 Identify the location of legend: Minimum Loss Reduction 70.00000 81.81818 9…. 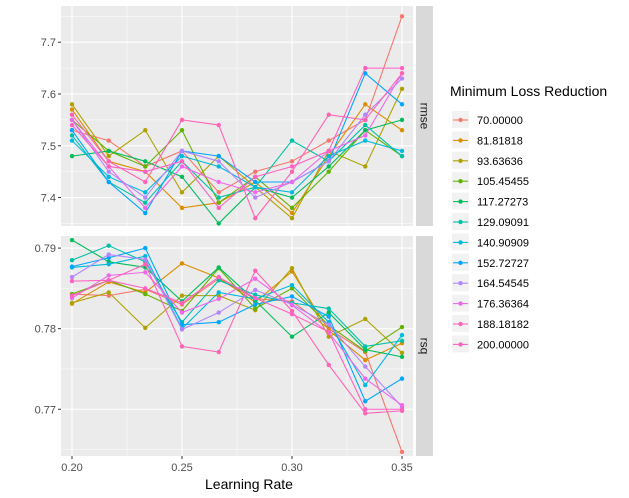
(528, 218).